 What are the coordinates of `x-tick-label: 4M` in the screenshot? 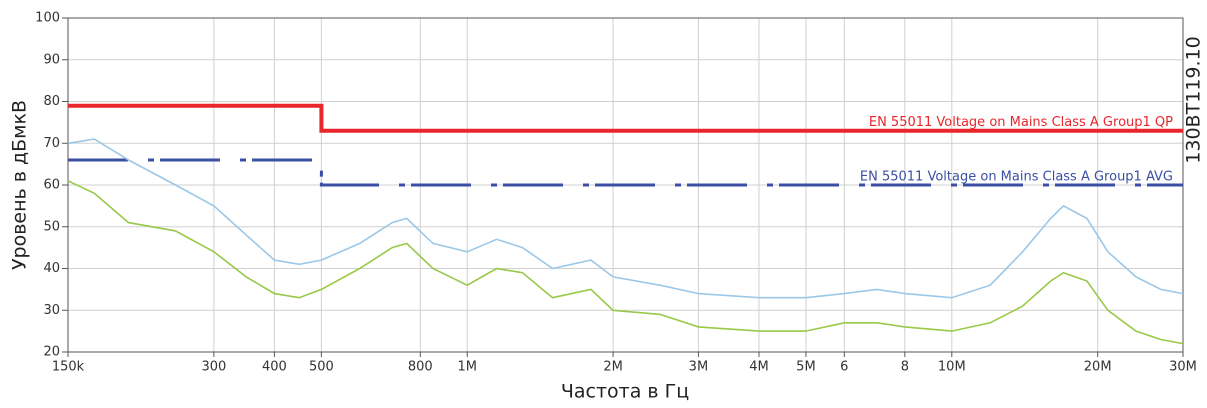 It's located at (759, 367).